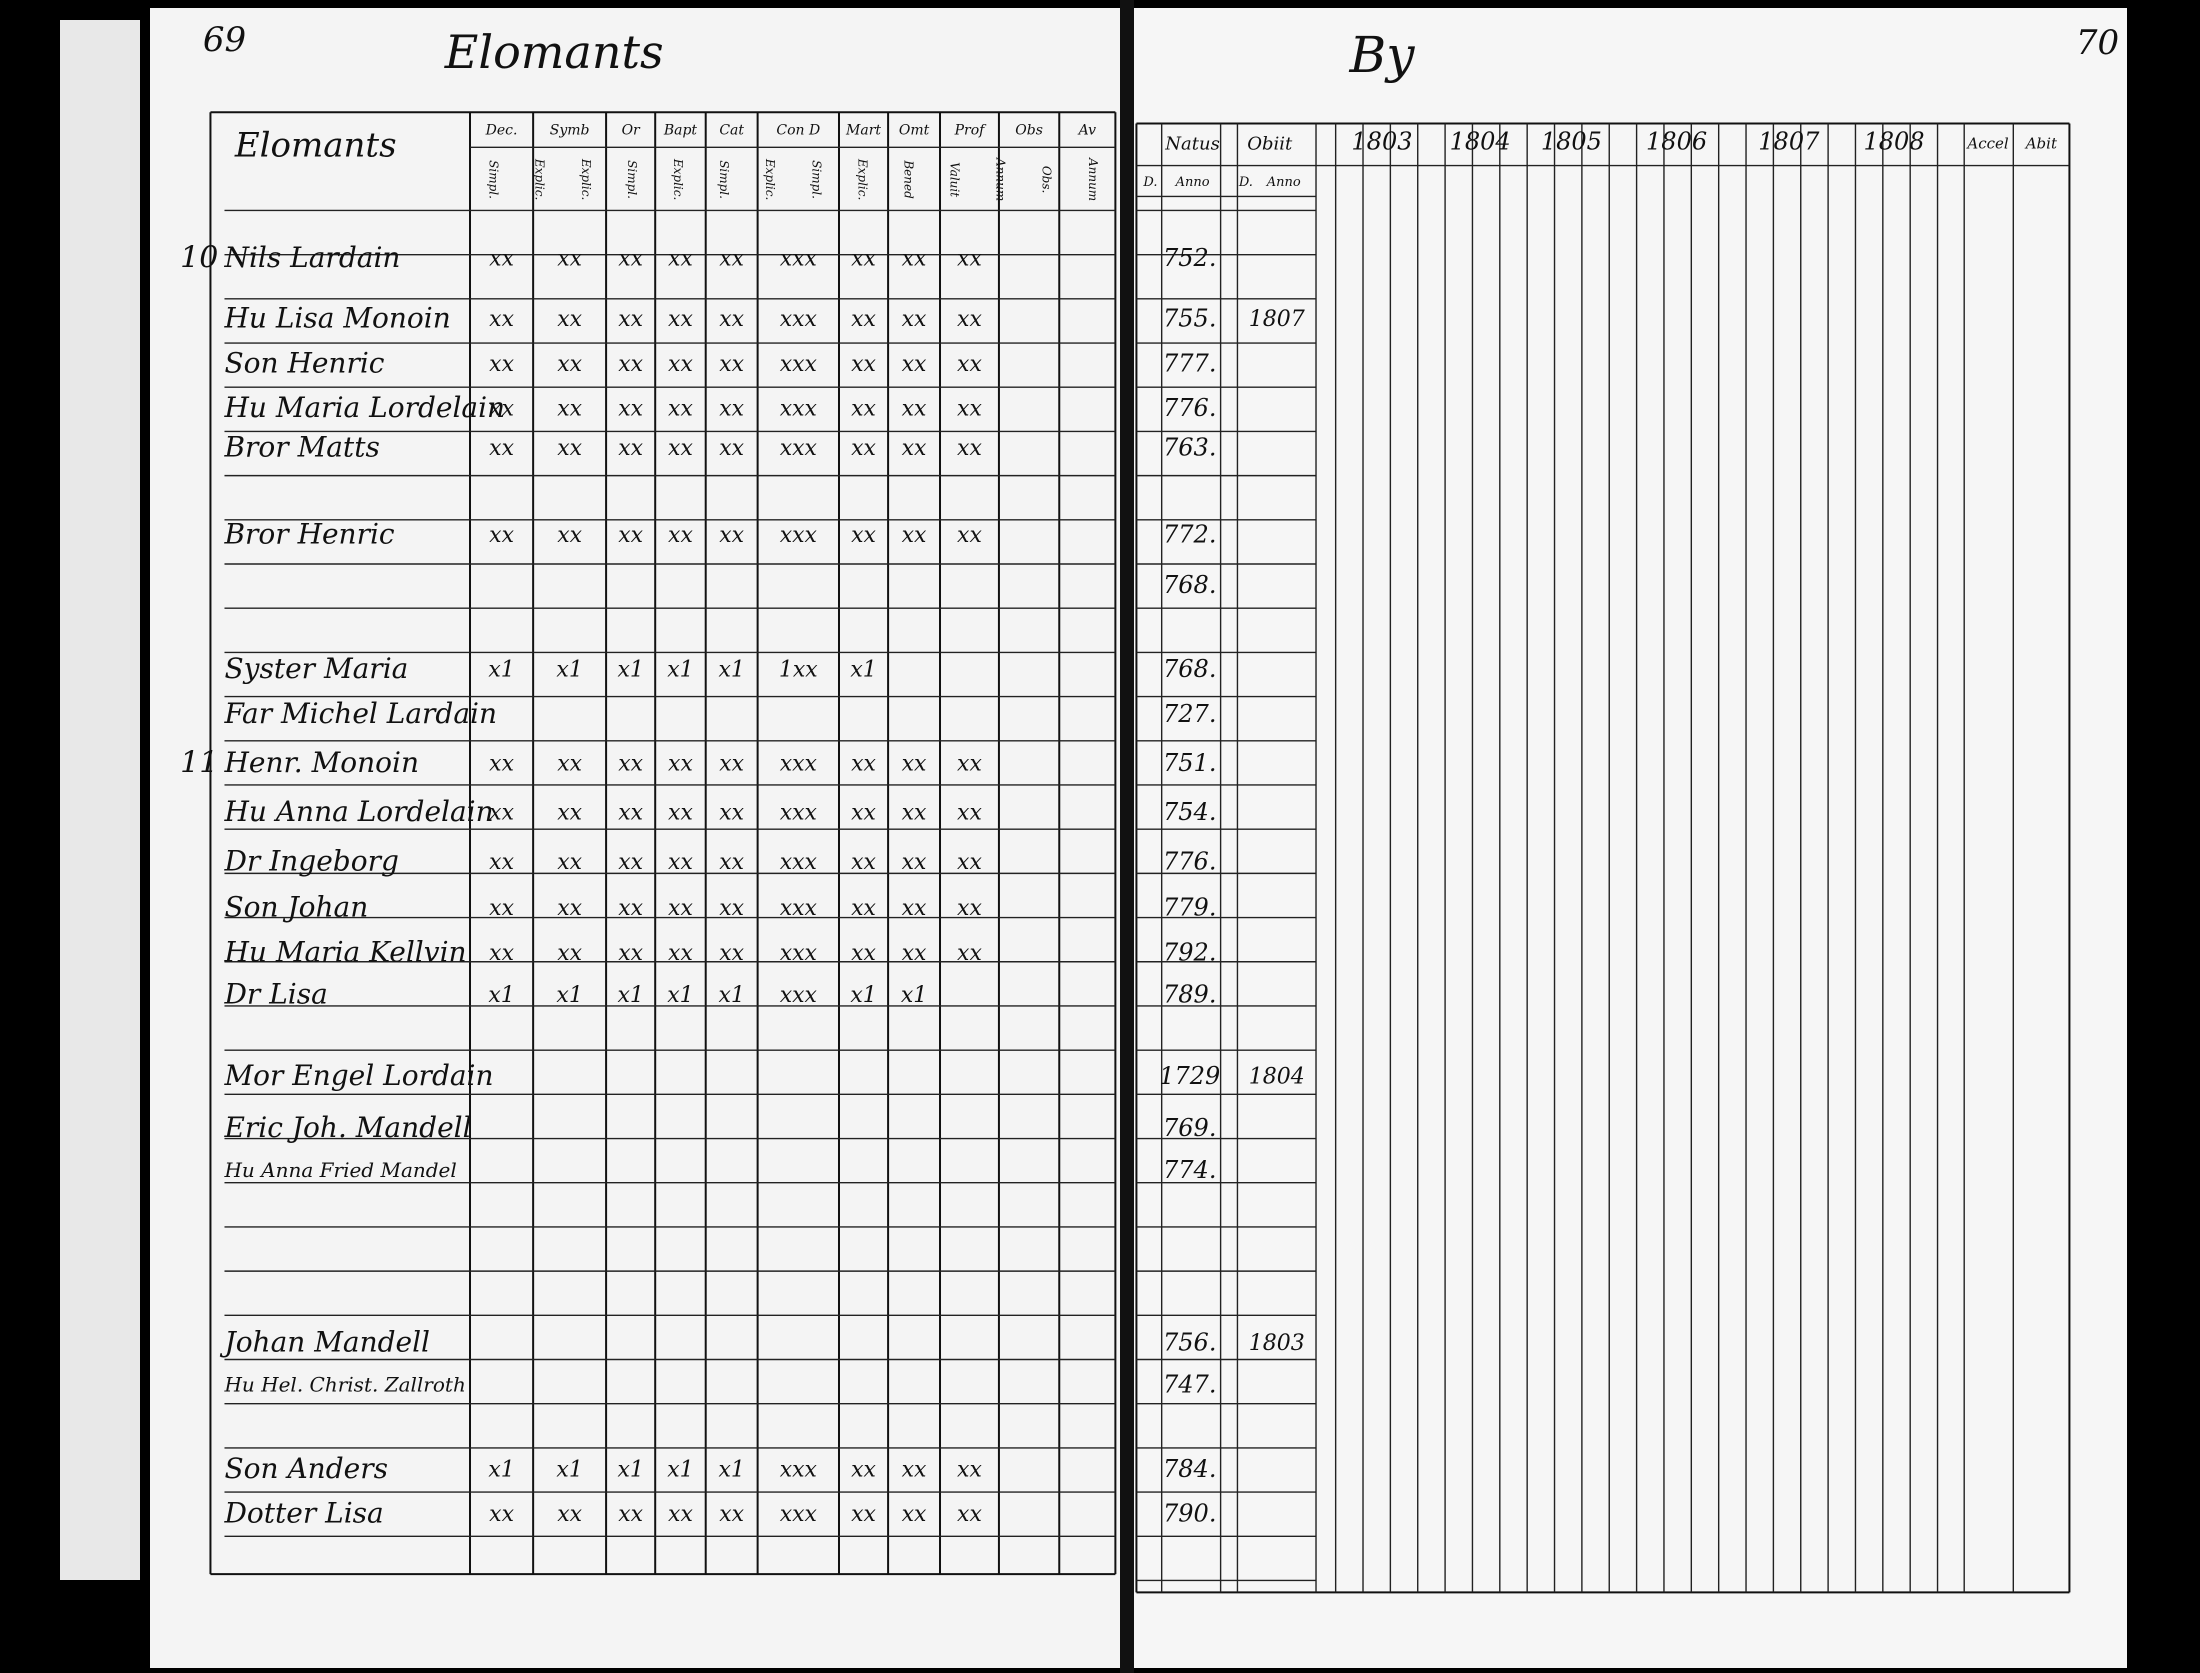 This screenshot has width=2200, height=1673. Describe the element at coordinates (1127, 836) in the screenshot. I see `gutter` at that location.